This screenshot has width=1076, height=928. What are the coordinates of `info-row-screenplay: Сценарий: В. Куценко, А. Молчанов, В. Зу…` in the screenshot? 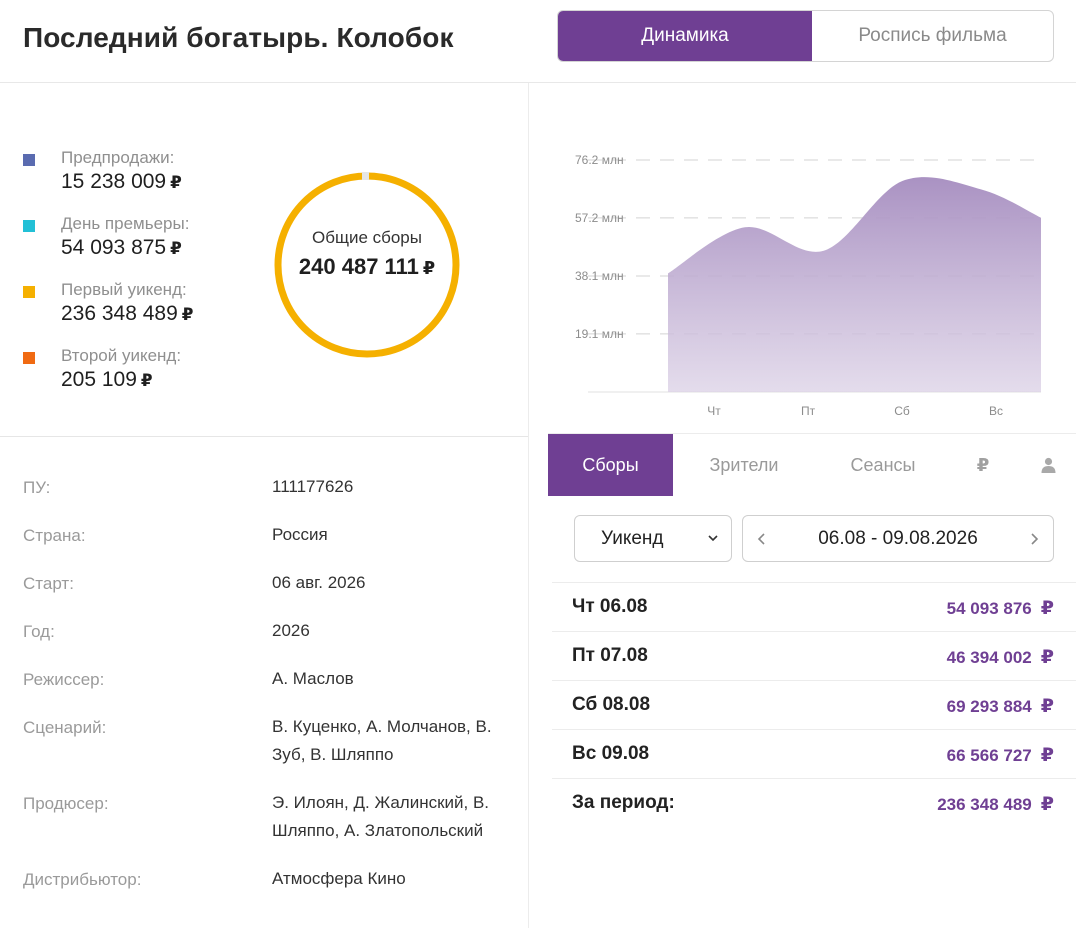 It's located at (263, 752).